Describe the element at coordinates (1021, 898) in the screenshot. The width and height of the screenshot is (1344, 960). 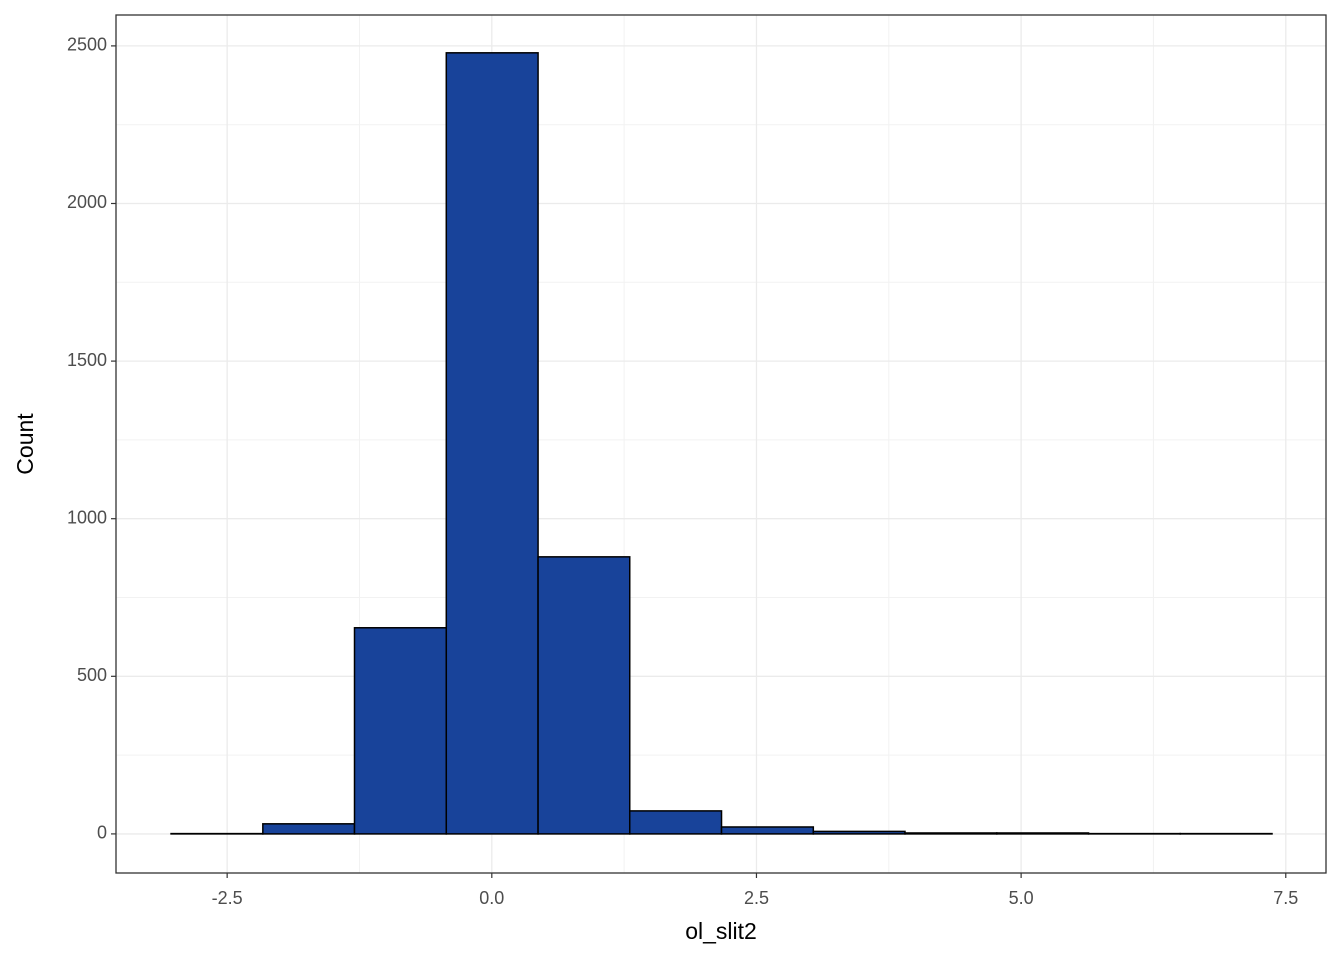
I see `x-tick-label: 5.0` at that location.